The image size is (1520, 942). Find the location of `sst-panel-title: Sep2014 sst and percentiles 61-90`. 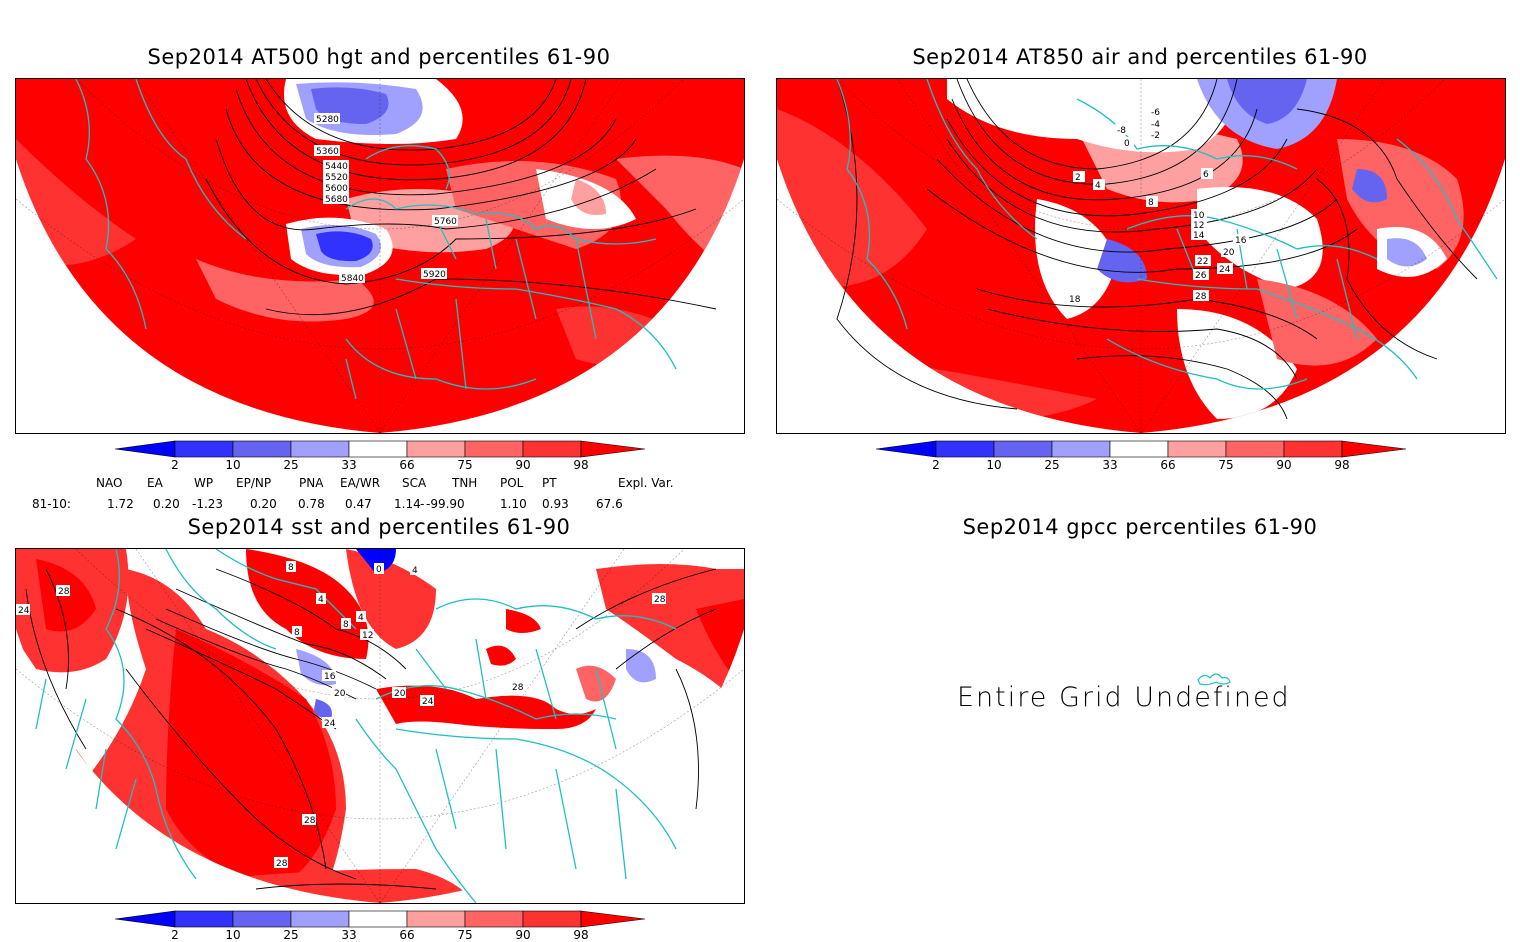

sst-panel-title: Sep2014 sst and percentiles 61-90 is located at coordinates (379, 527).